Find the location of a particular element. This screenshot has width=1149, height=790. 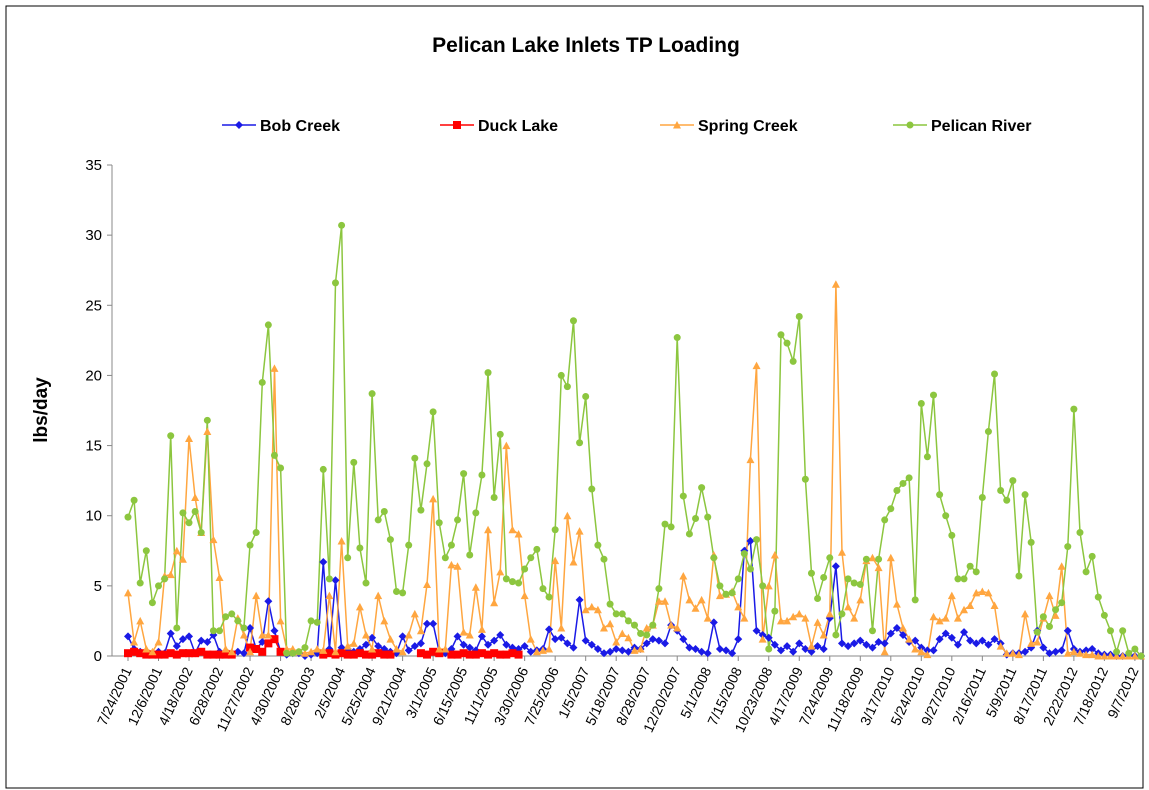

legend-label: Duck Lake is located at coordinates (518, 126).